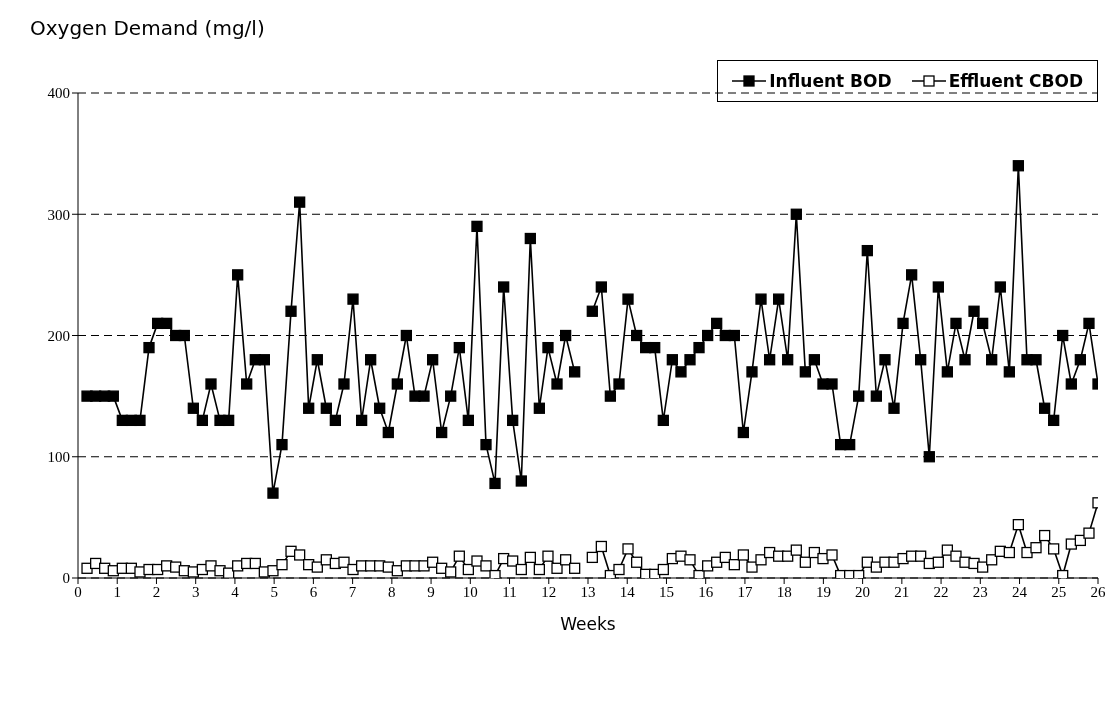  Describe the element at coordinates (431, 591) in the screenshot. I see `x-tick-label: 9` at that location.